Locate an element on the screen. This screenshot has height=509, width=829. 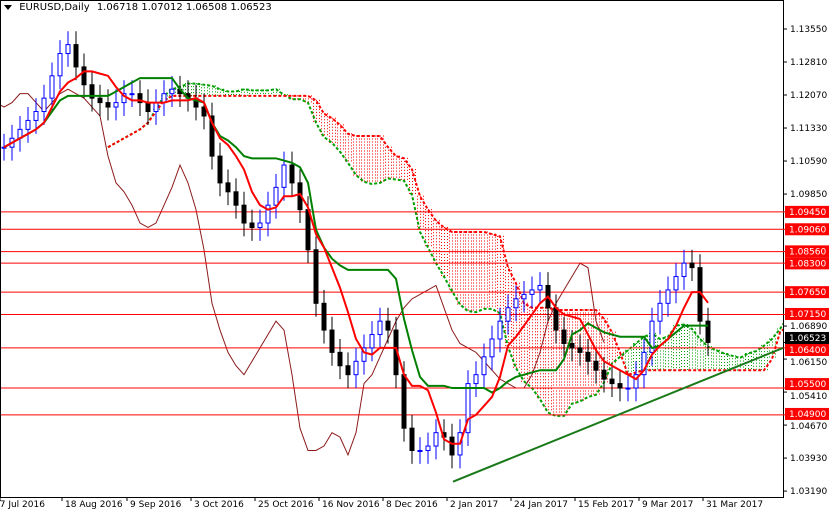
current-price-tag is located at coordinates (807, 337).